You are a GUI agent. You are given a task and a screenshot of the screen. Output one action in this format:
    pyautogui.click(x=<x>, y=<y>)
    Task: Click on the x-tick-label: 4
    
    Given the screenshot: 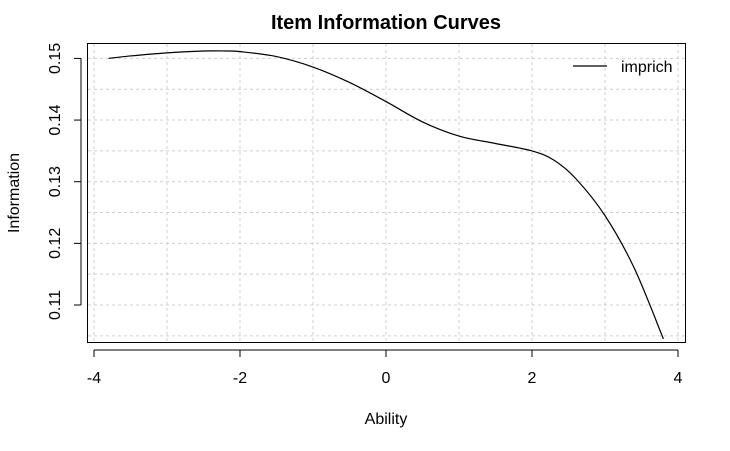 What is the action you would take?
    pyautogui.click(x=678, y=378)
    